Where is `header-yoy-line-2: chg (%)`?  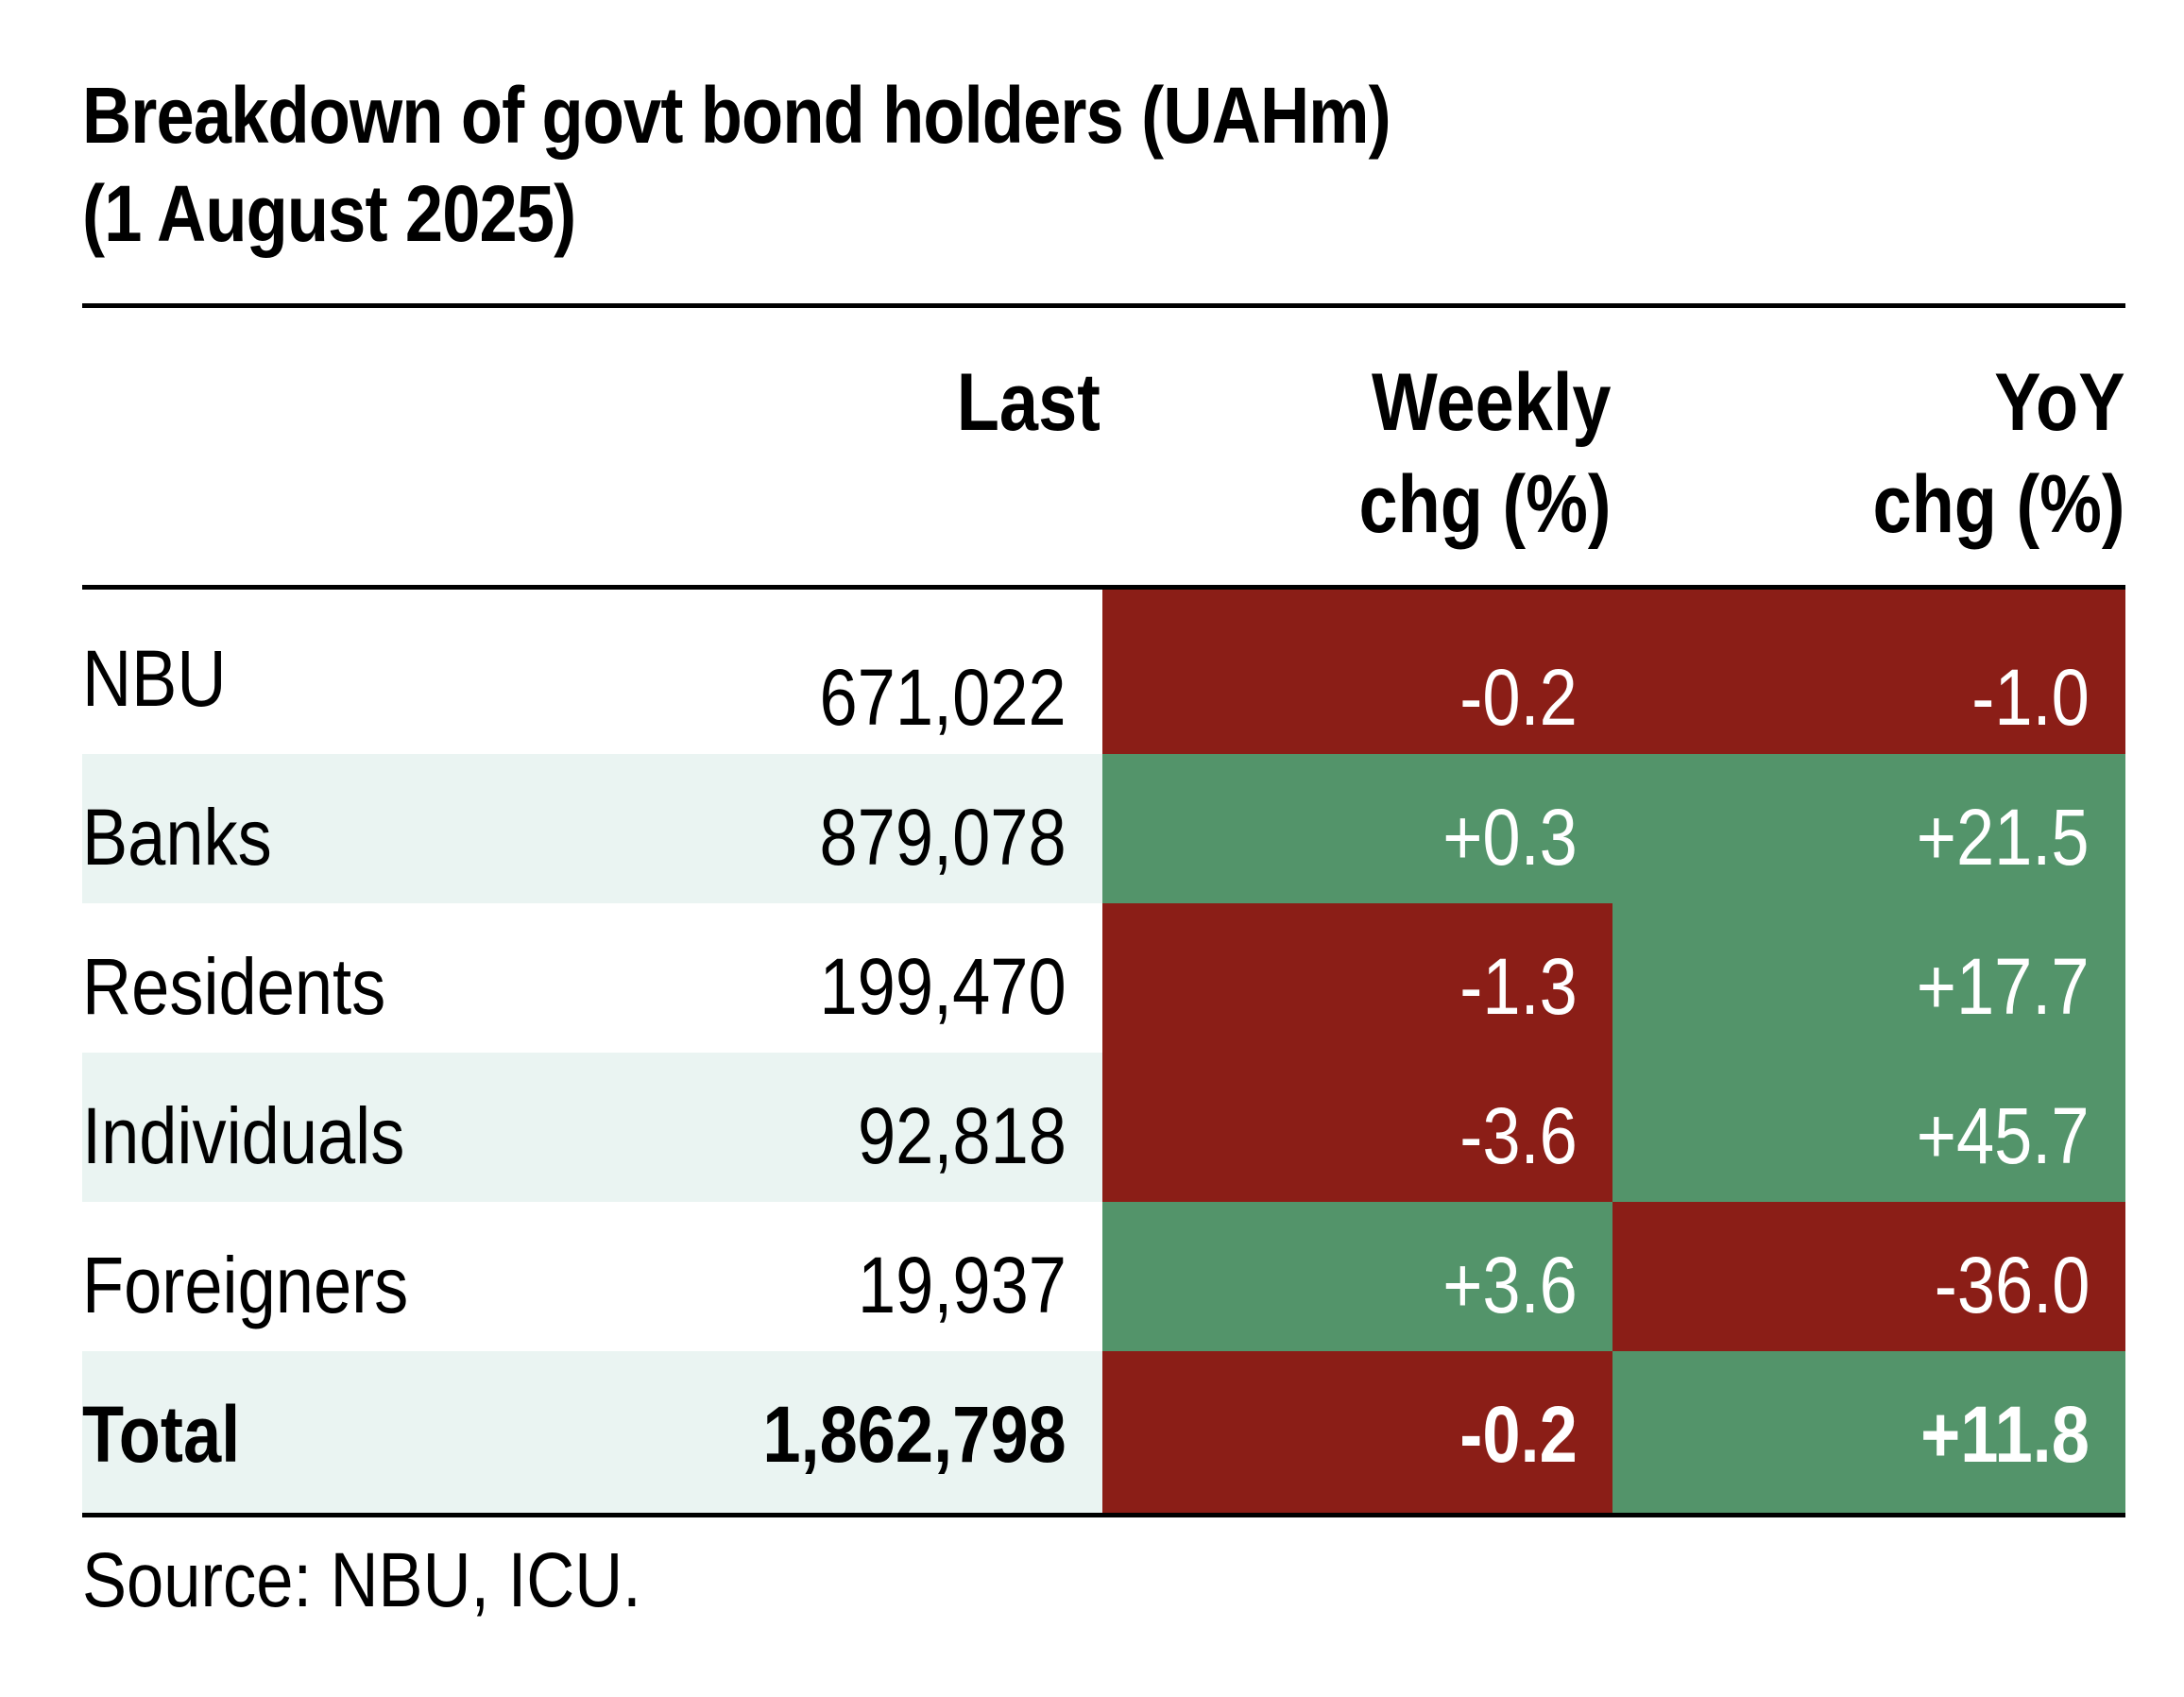
header-yoy-line-2: chg (%) is located at coordinates (1998, 504).